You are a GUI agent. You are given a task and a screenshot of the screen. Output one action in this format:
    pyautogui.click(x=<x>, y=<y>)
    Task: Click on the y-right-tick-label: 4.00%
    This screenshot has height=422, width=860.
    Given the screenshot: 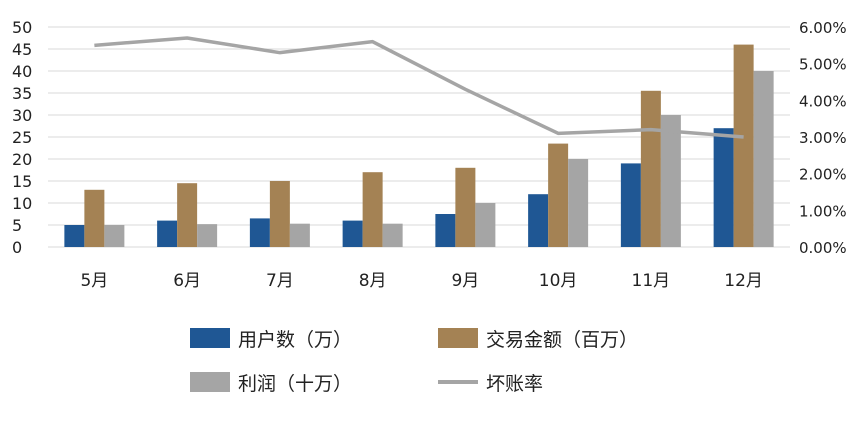 What is the action you would take?
    pyautogui.click(x=823, y=101)
    